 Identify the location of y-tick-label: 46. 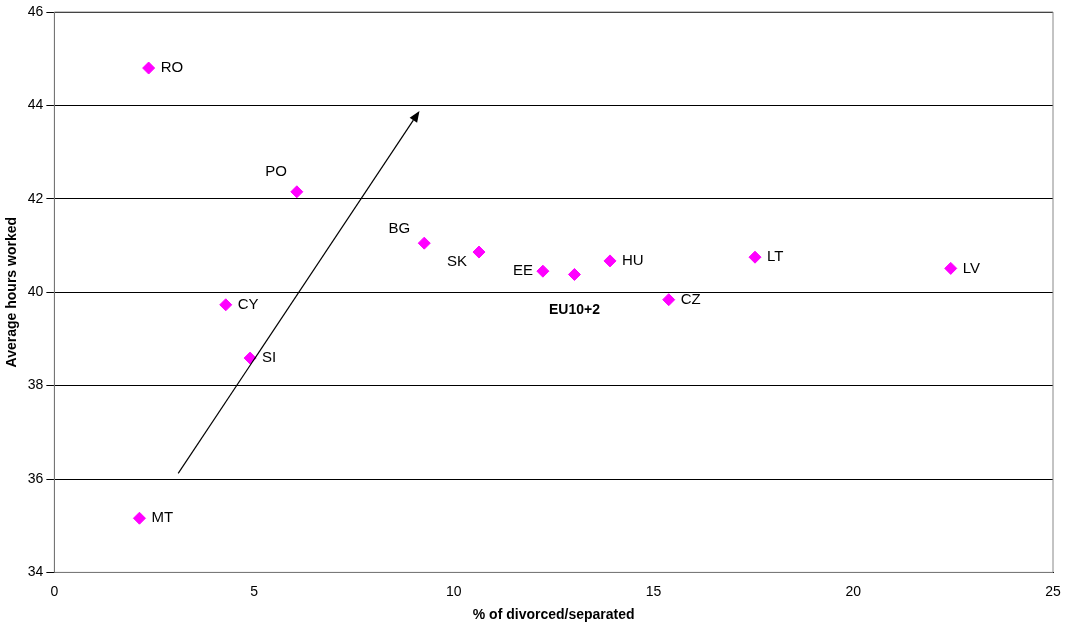
(35, 10).